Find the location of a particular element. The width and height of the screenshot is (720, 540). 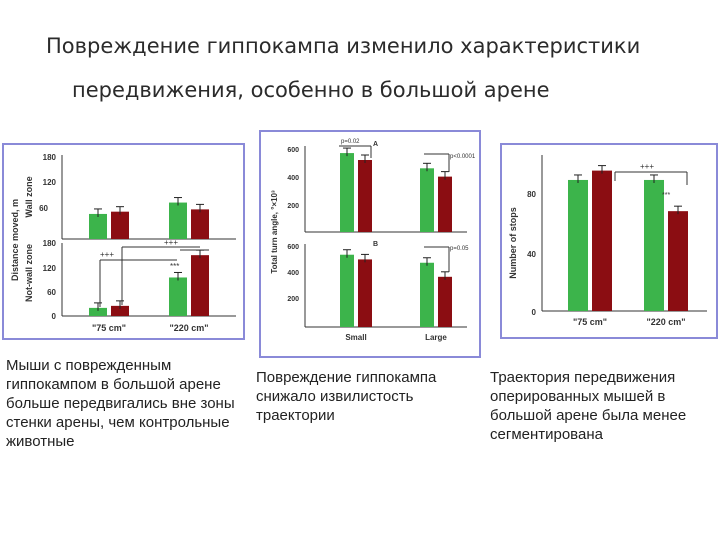

panel-b-tick-200: 200 is located at coordinates (293, 299).